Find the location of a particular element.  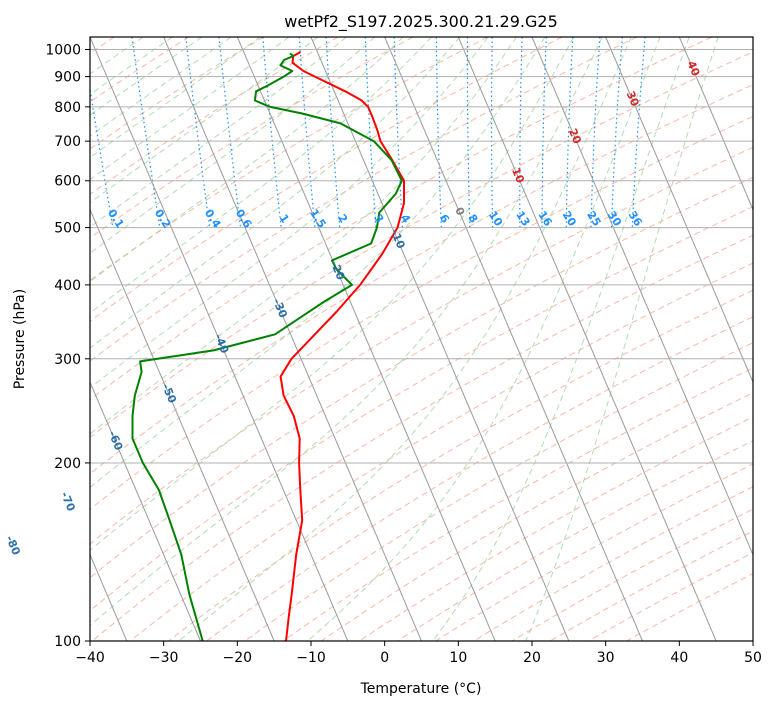

y-tick-label: 700 is located at coordinates (67, 142).